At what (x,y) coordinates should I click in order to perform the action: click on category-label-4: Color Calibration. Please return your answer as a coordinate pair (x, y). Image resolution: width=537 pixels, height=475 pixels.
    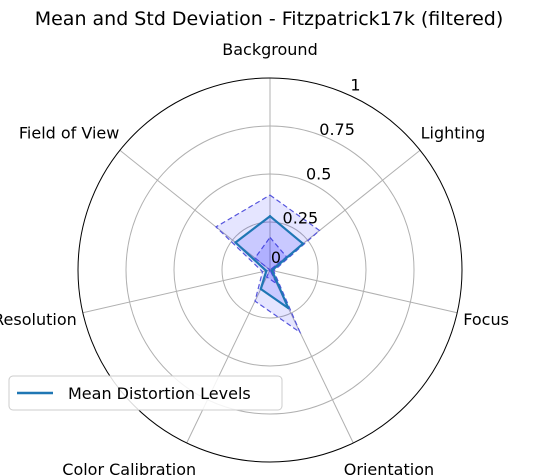
    Looking at the image, I should click on (129, 467).